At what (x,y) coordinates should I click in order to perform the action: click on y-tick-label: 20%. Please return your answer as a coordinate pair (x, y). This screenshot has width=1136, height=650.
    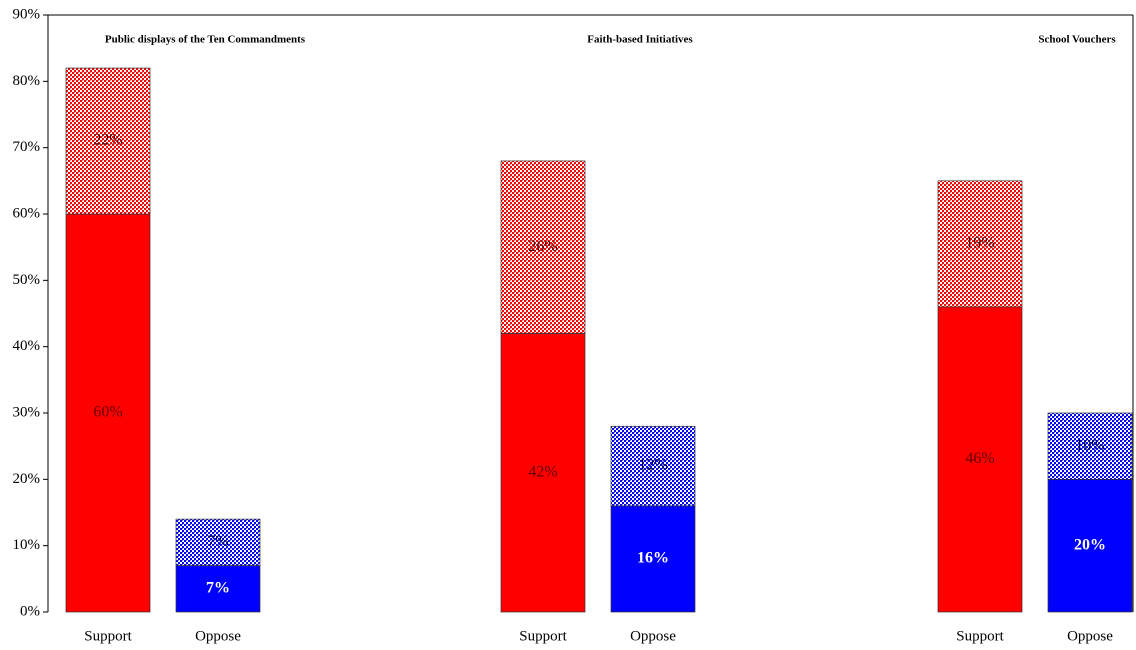
    Looking at the image, I should click on (27, 479).